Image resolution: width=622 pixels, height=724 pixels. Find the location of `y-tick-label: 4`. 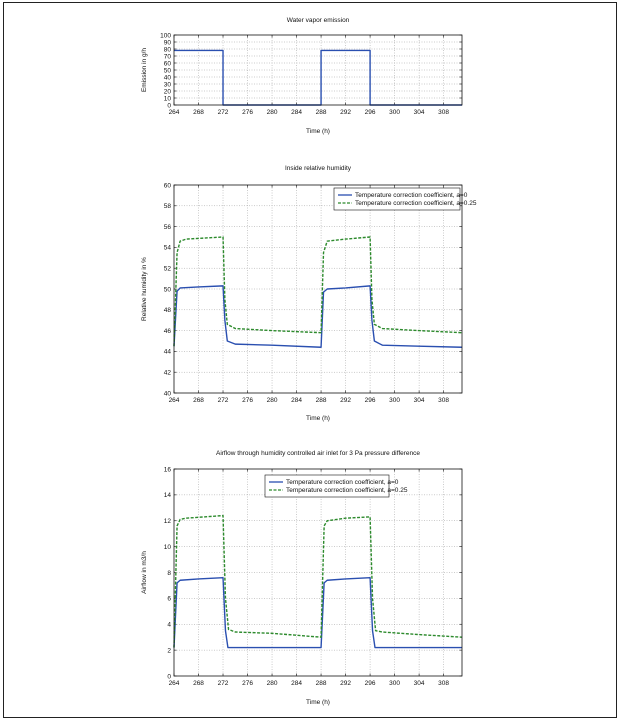

y-tick-label: 4 is located at coordinates (169, 625).